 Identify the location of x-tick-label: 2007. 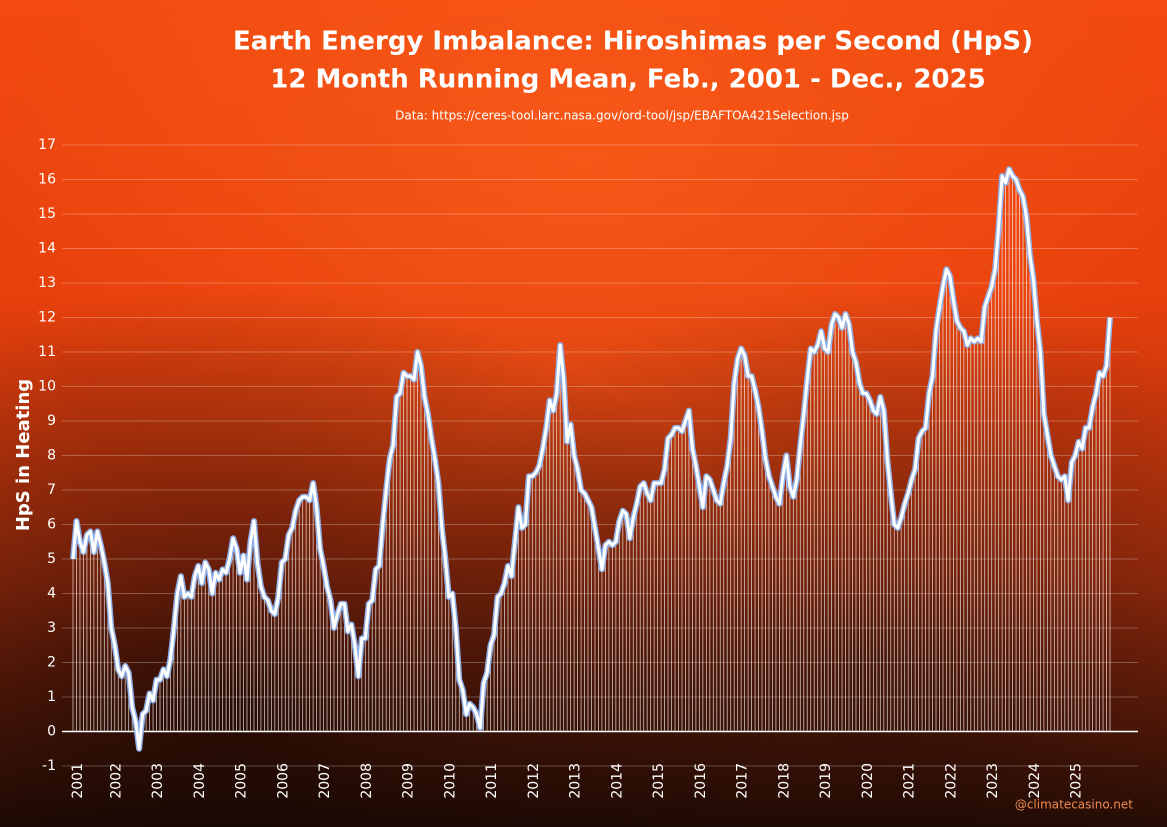
(325, 781).